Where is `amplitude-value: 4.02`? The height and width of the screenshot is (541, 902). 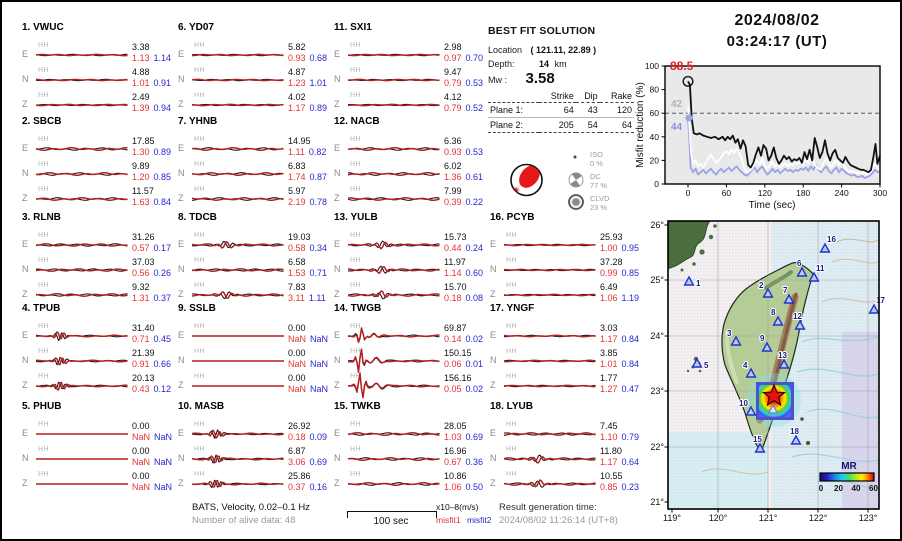 amplitude-value: 4.02 is located at coordinates (297, 97).